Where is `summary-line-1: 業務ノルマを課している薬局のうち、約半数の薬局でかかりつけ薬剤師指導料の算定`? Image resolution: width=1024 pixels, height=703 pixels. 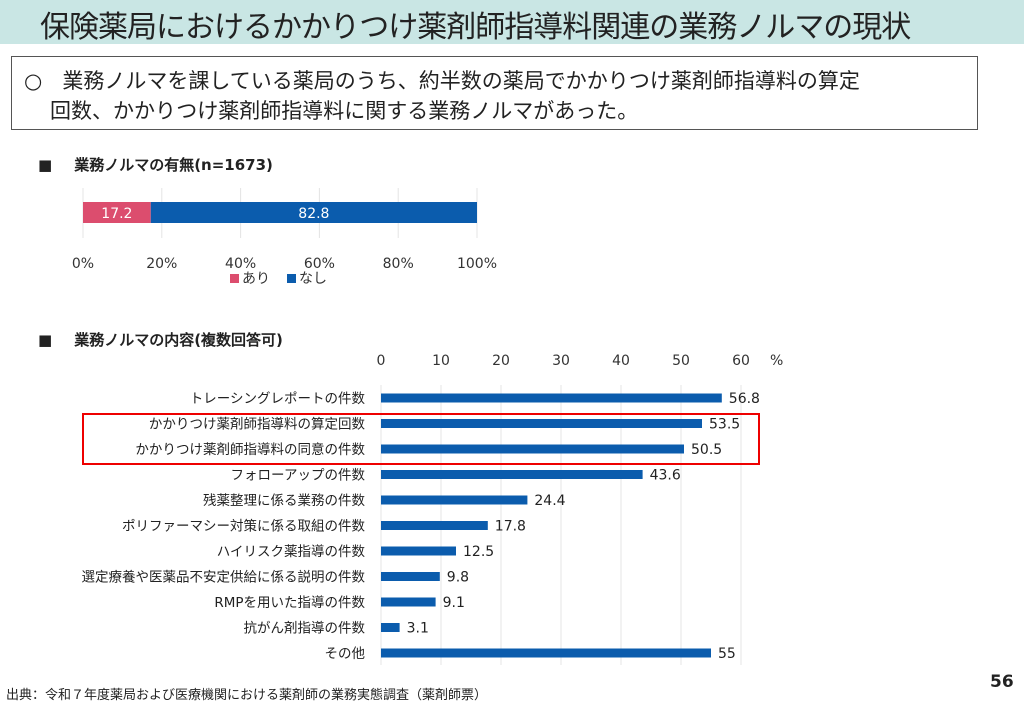
summary-line-1: 業務ノルマを課している薬局のうち、約半数の薬局でかかりつけ薬剤師指導料の算定 is located at coordinates (461, 81).